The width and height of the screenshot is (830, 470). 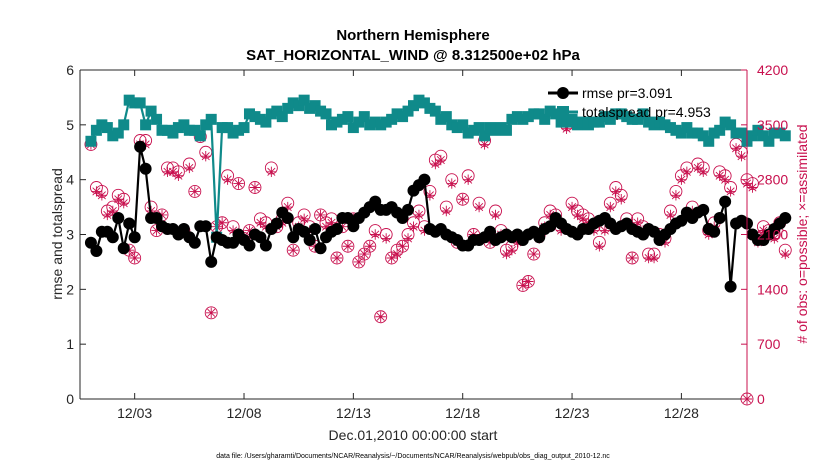 What do you see at coordinates (563, 112) in the screenshot?
I see `legend-spread-marker` at bounding box center [563, 112].